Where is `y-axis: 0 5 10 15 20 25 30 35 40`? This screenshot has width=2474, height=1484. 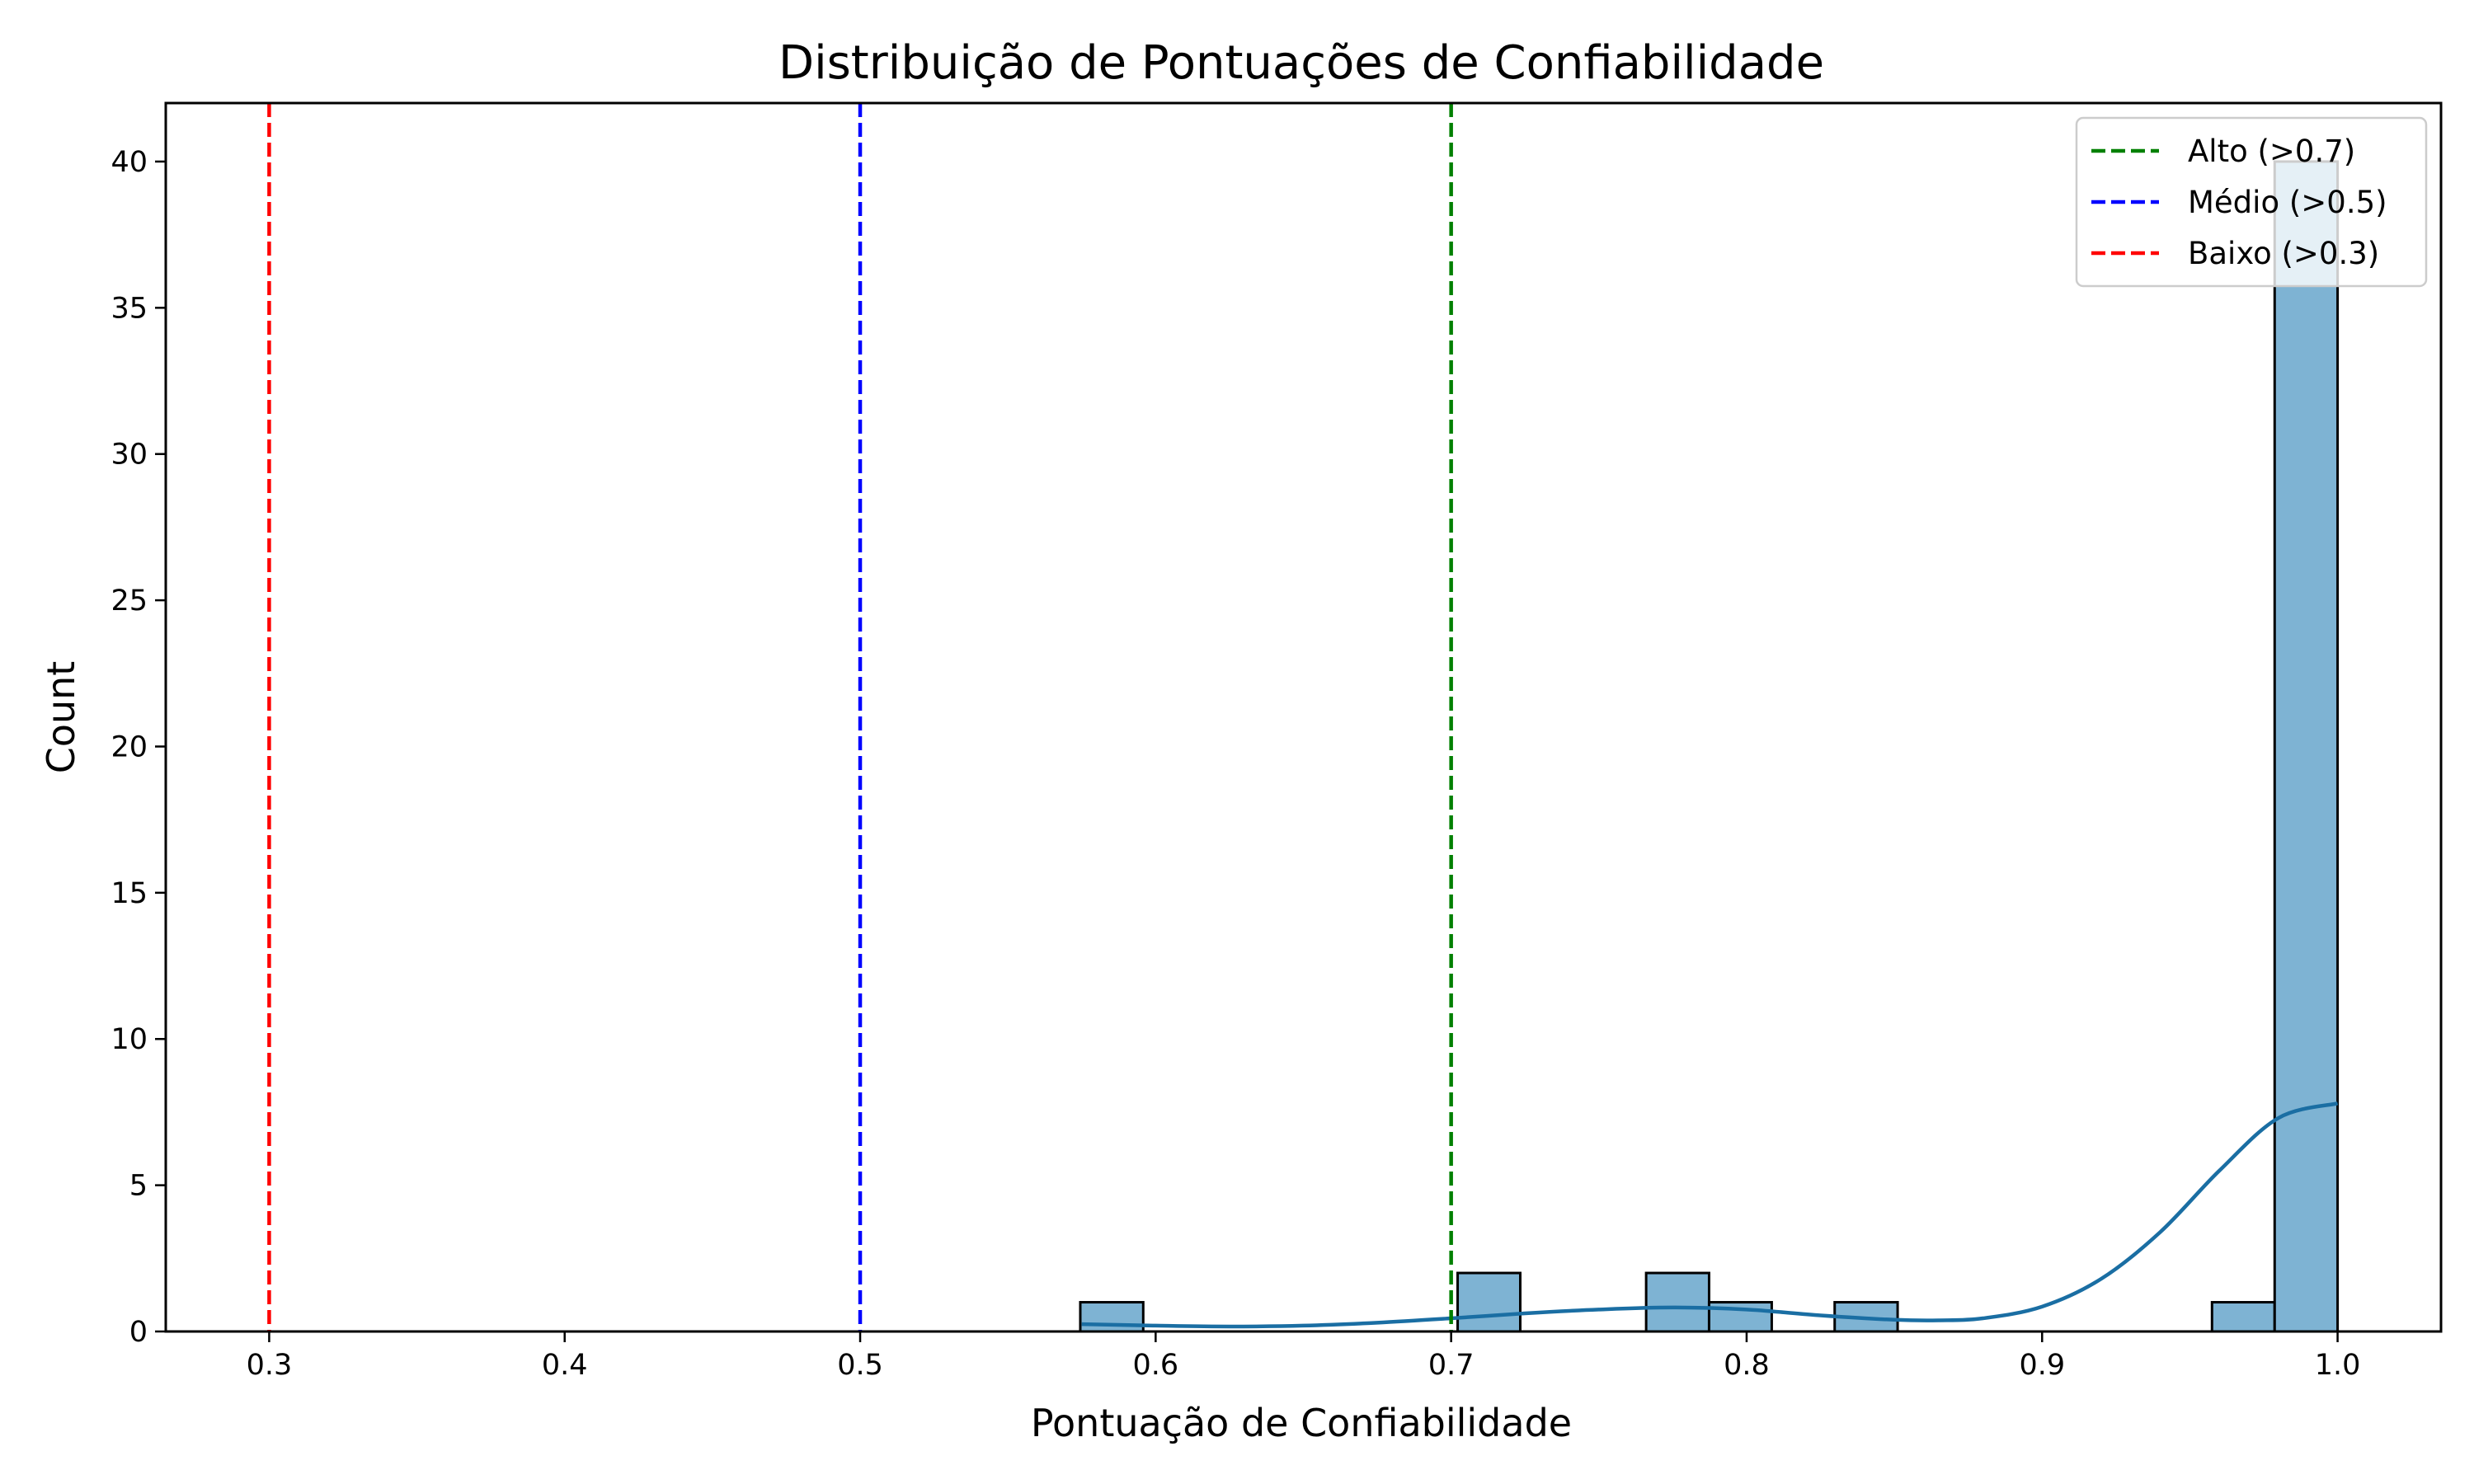 y-axis: 0 5 10 15 20 25 30 35 40 is located at coordinates (138, 747).